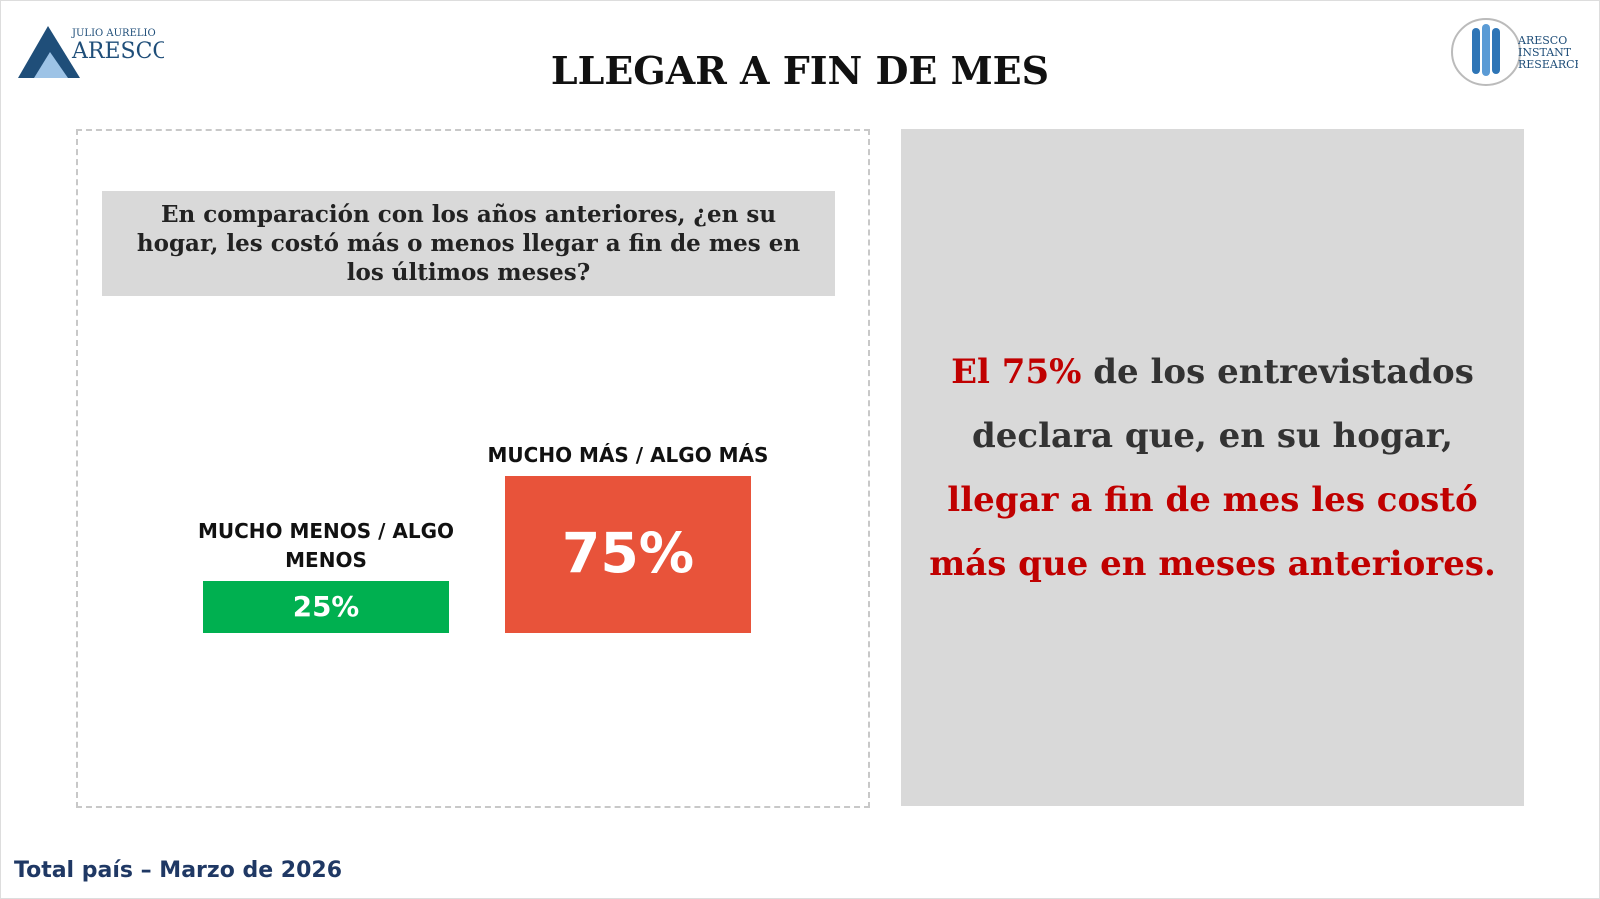 This screenshot has height=899, width=1600. I want to click on summary-line: llegar a fin de mes les costó, so click(1212, 500).